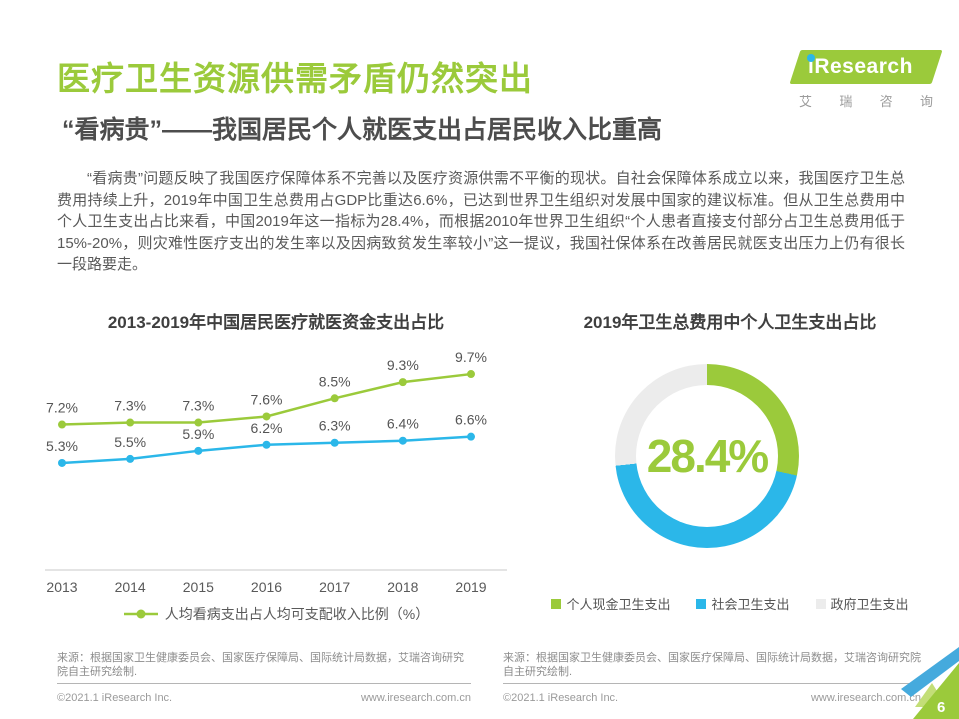 The width and height of the screenshot is (959, 719). I want to click on x-axis-tick-label: 2013, so click(61, 587).